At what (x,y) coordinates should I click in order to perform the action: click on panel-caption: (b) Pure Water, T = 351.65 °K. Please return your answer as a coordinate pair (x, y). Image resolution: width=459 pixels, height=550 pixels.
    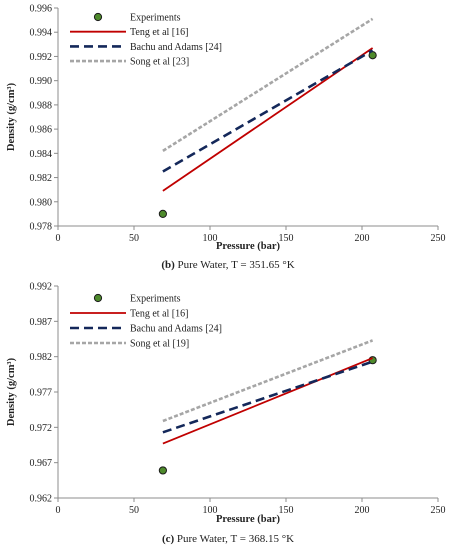
    Looking at the image, I should click on (227, 265).